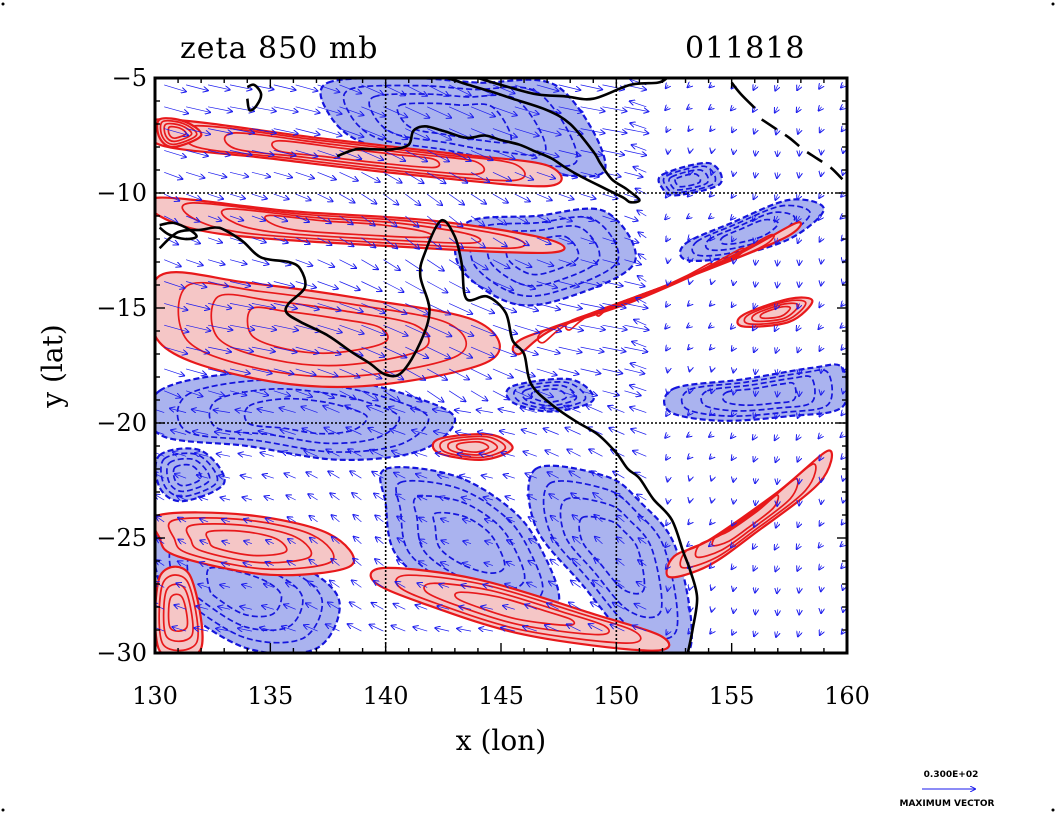 This screenshot has width=1056, height=814. What do you see at coordinates (572, 89) in the screenshot?
I see `coastline` at bounding box center [572, 89].